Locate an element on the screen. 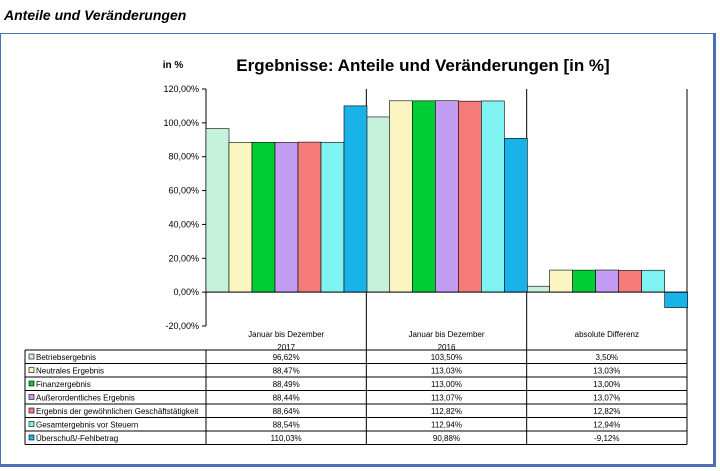 Image resolution: width=720 pixels, height=471 pixels. data-value: 90,88% is located at coordinates (446, 438).